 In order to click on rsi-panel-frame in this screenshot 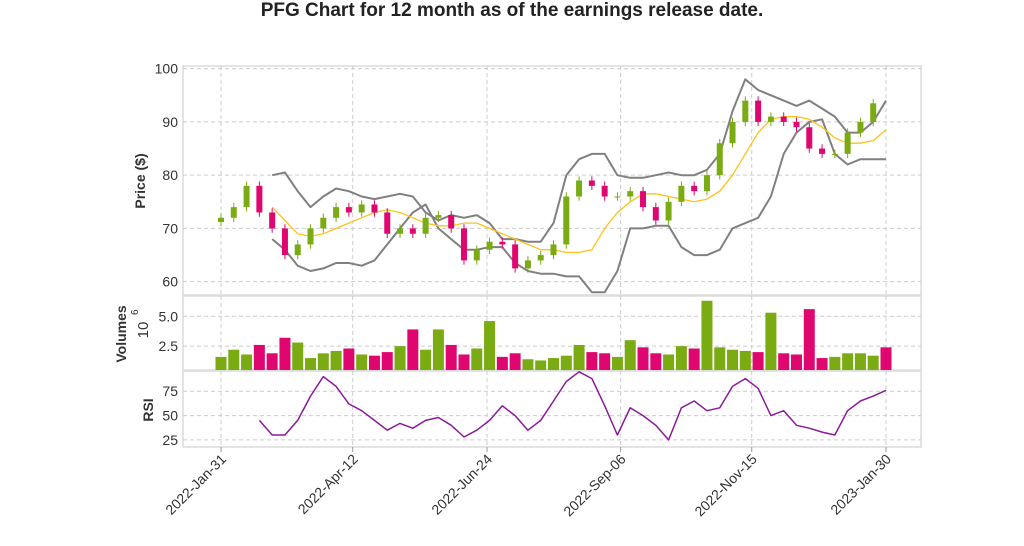, I will do `click(552, 409)`.